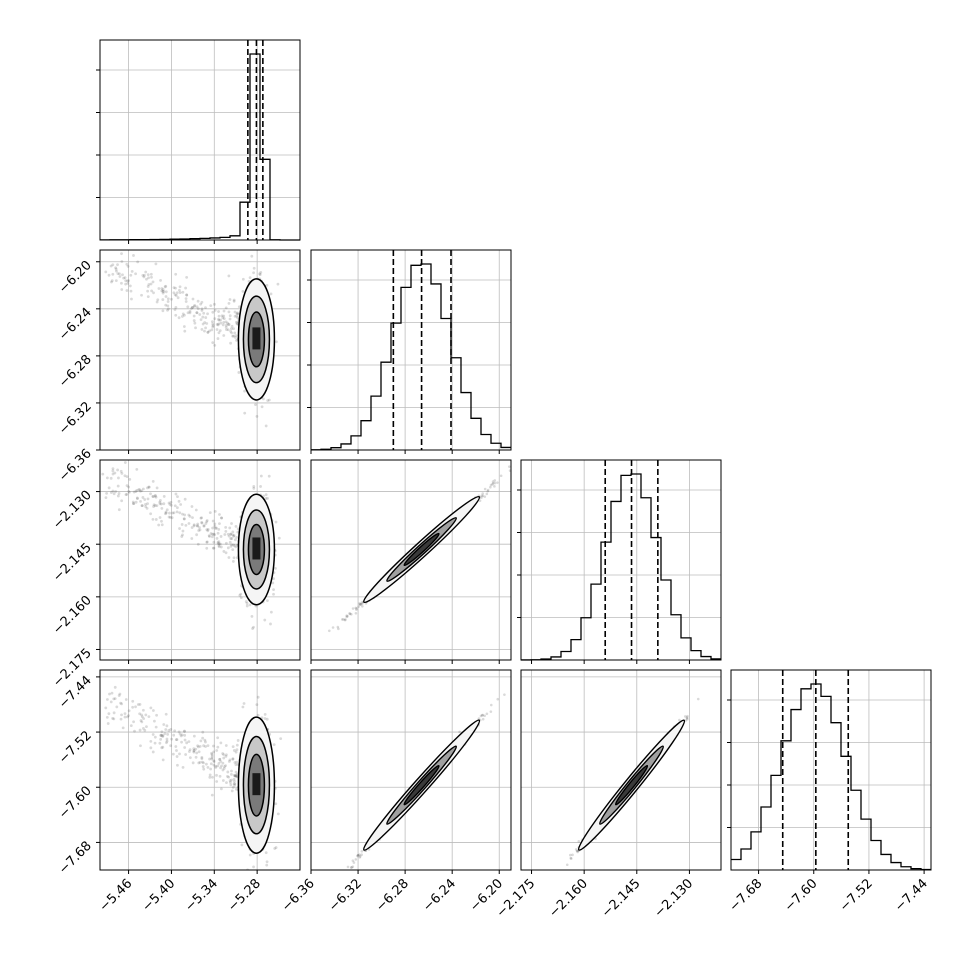 The height and width of the screenshot is (970, 970). Describe the element at coordinates (856, 895) in the screenshot. I see `x-tick-label: −7.52` at that location.